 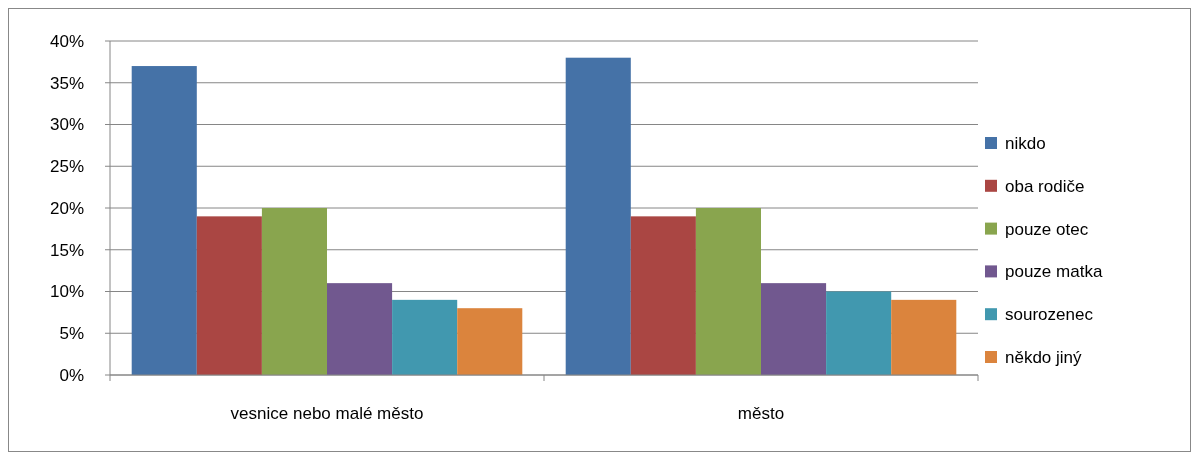 What do you see at coordinates (1054, 272) in the screenshot?
I see `legend-label: pouze matka` at bounding box center [1054, 272].